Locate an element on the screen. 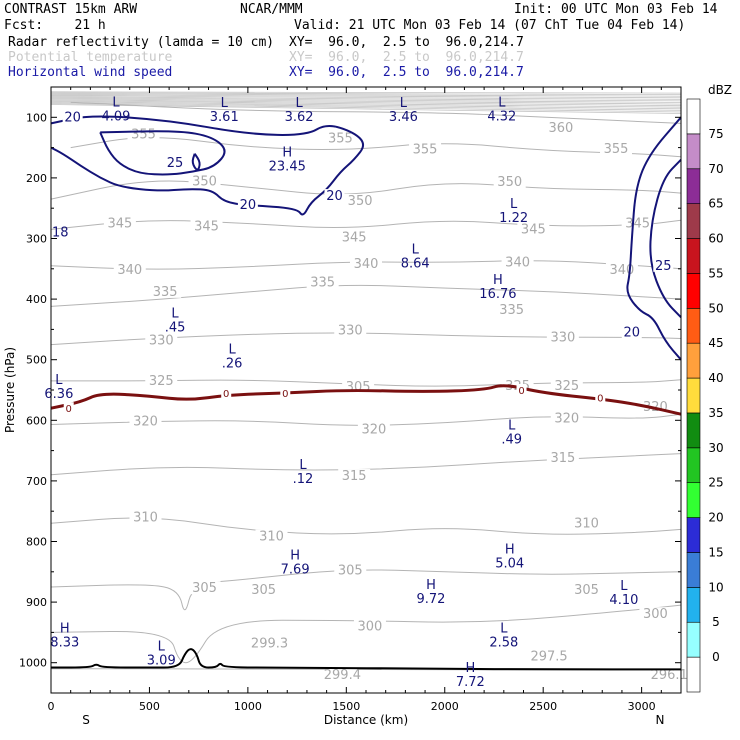 This screenshot has width=740, height=740. x-axis-label: Distance (km) is located at coordinates (366, 720).